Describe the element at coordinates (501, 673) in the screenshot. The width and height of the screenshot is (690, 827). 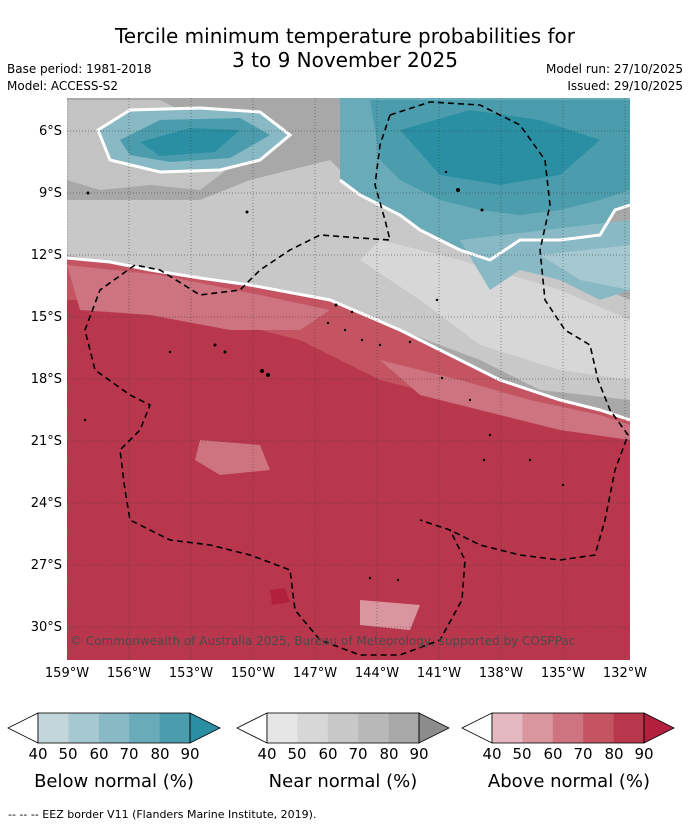
I see `x-tick-label: 138°W` at that location.